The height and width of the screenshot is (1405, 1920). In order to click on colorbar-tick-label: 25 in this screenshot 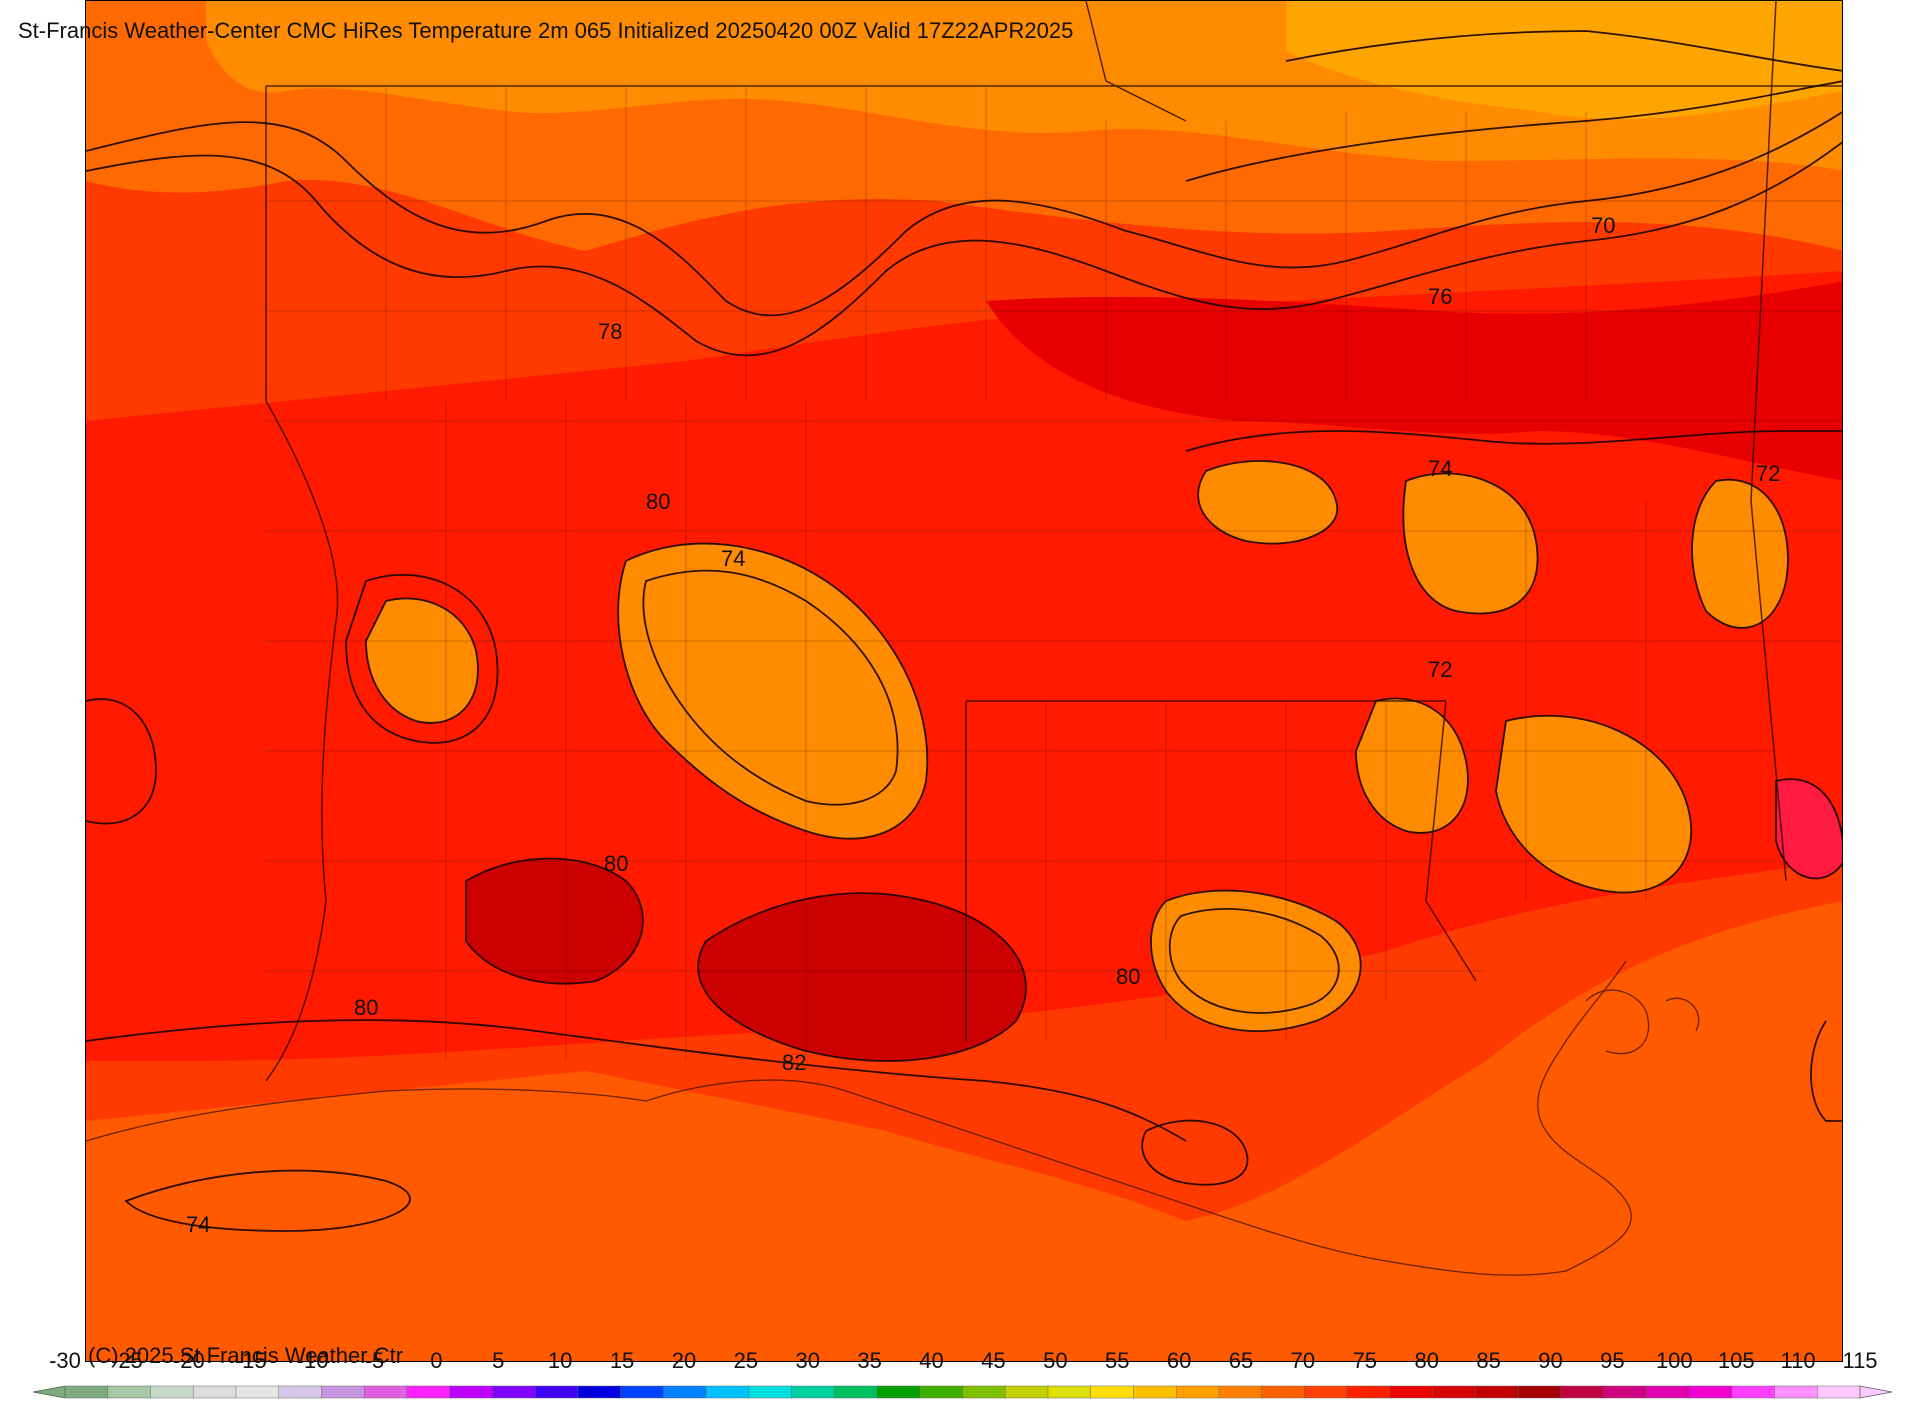, I will do `click(746, 1360)`.